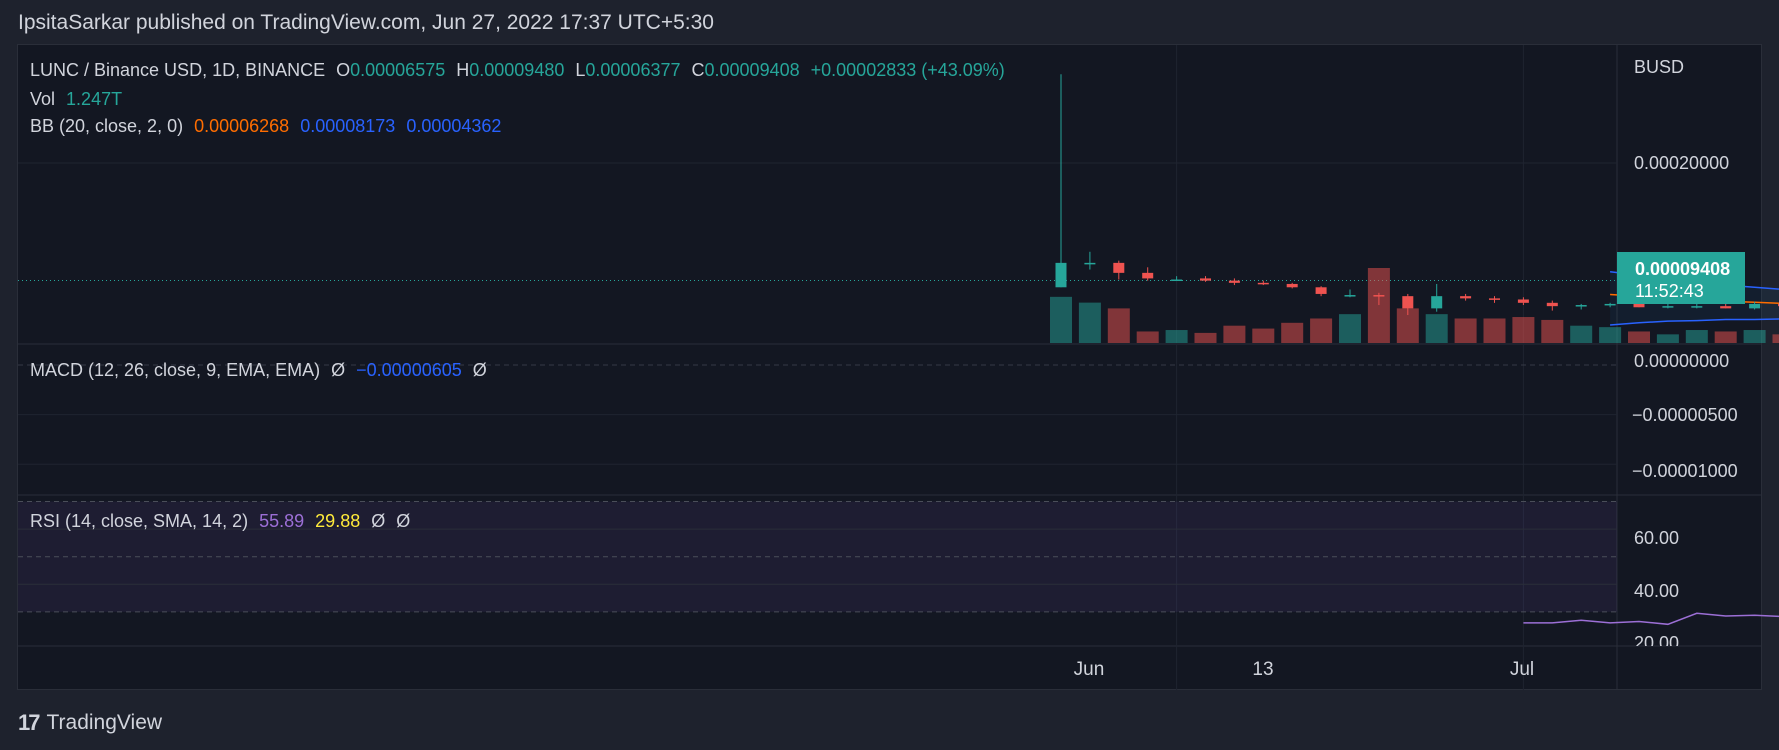 The height and width of the screenshot is (750, 1779). I want to click on volume-bars, so click(1414, 305).